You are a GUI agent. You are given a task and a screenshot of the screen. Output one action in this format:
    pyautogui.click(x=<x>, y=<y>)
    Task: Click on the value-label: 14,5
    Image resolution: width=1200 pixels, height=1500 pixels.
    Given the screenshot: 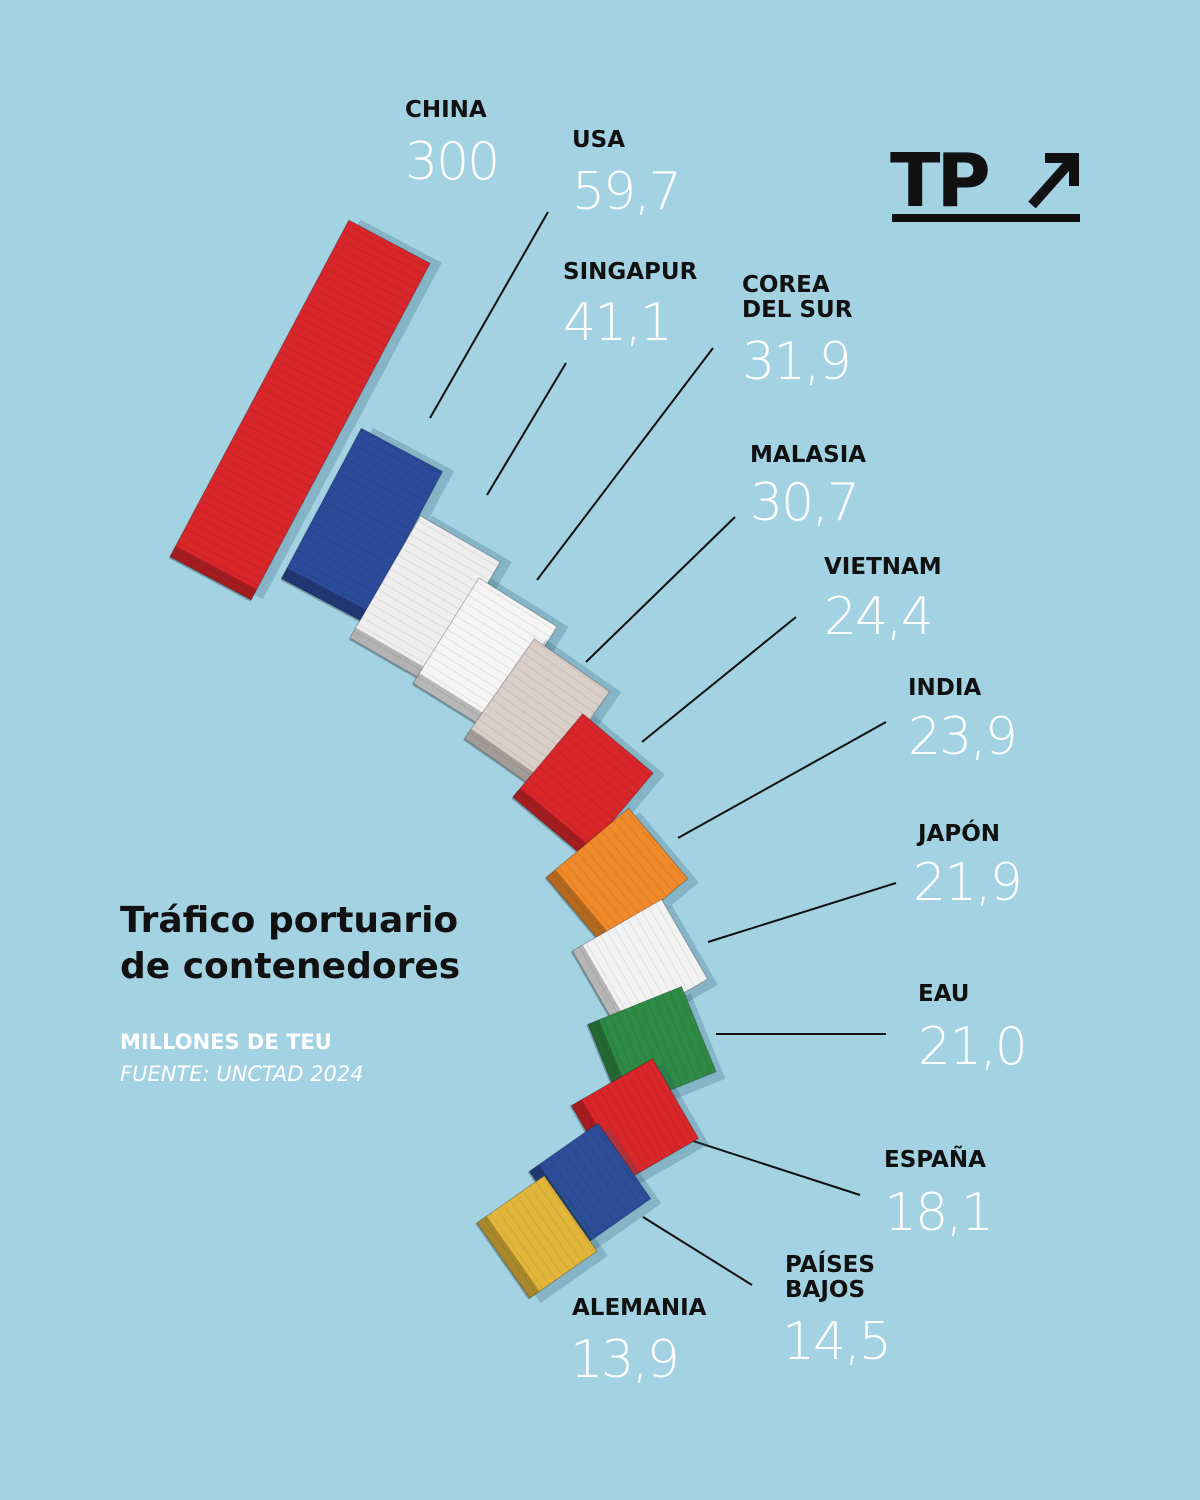 What is the action you would take?
    pyautogui.click(x=837, y=1342)
    